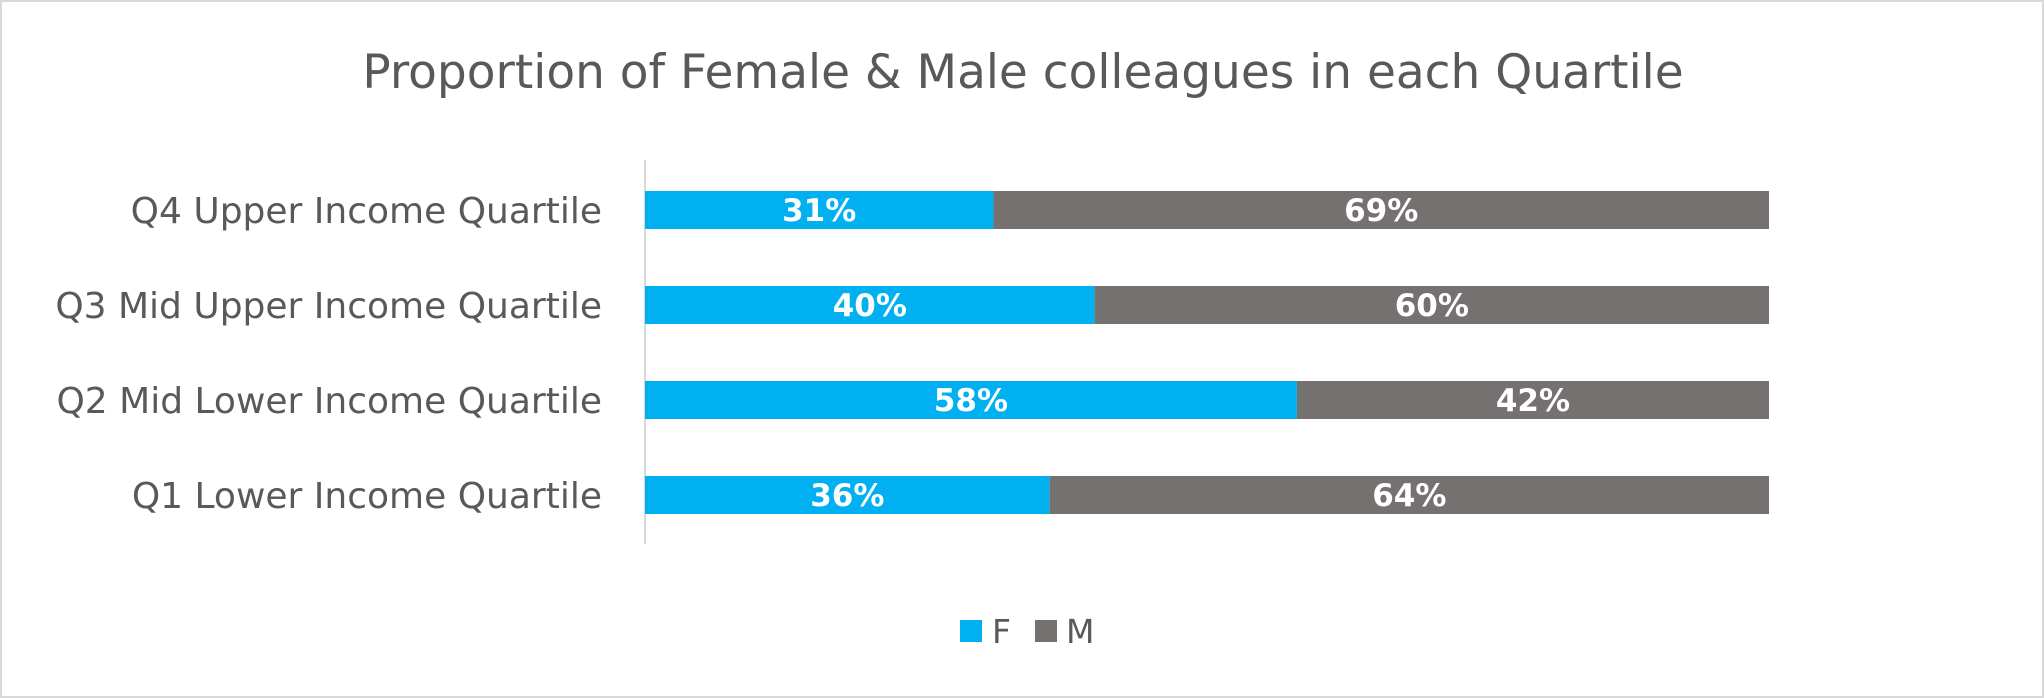  Describe the element at coordinates (367, 496) in the screenshot. I see `category-label: Q1 Lower Income Quartile` at that location.